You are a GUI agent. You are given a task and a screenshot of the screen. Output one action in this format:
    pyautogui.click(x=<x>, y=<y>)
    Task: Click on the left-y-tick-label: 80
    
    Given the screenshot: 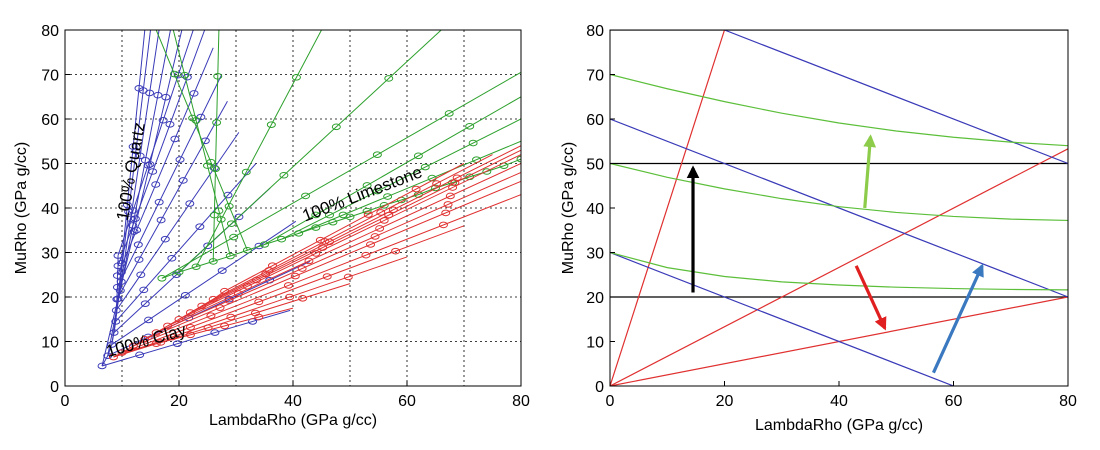 What is the action you would take?
    pyautogui.click(x=50, y=31)
    